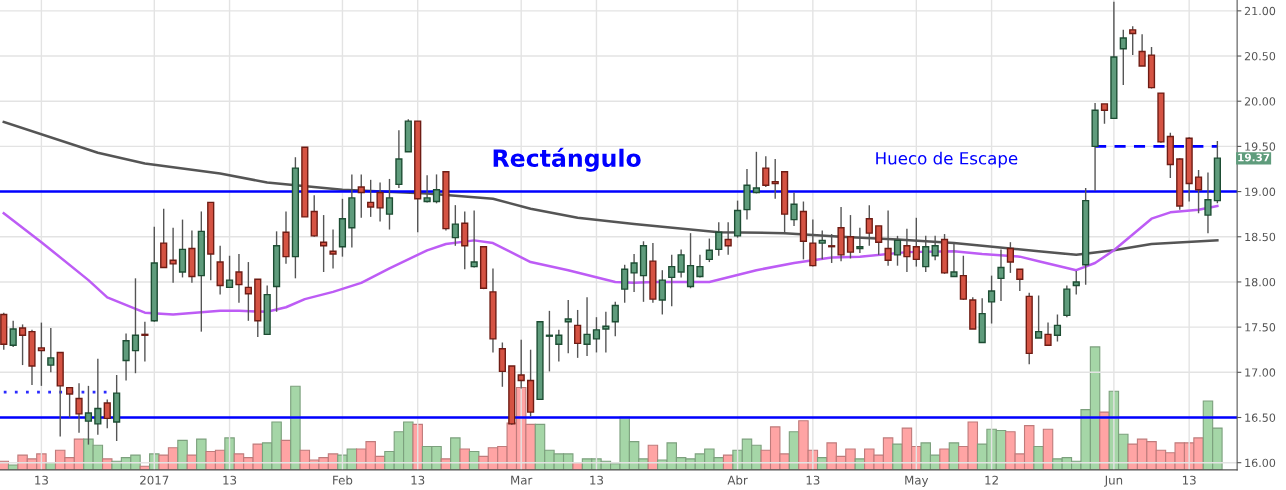  Describe the element at coordinates (1260, 146) in the screenshot. I see `y-tick-label: 19.50` at that location.